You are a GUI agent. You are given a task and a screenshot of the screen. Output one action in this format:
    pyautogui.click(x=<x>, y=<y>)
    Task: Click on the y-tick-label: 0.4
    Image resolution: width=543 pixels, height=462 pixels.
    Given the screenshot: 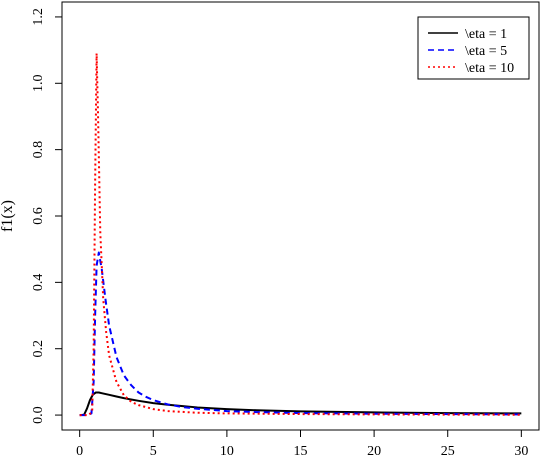 What is the action you would take?
    pyautogui.click(x=38, y=283)
    